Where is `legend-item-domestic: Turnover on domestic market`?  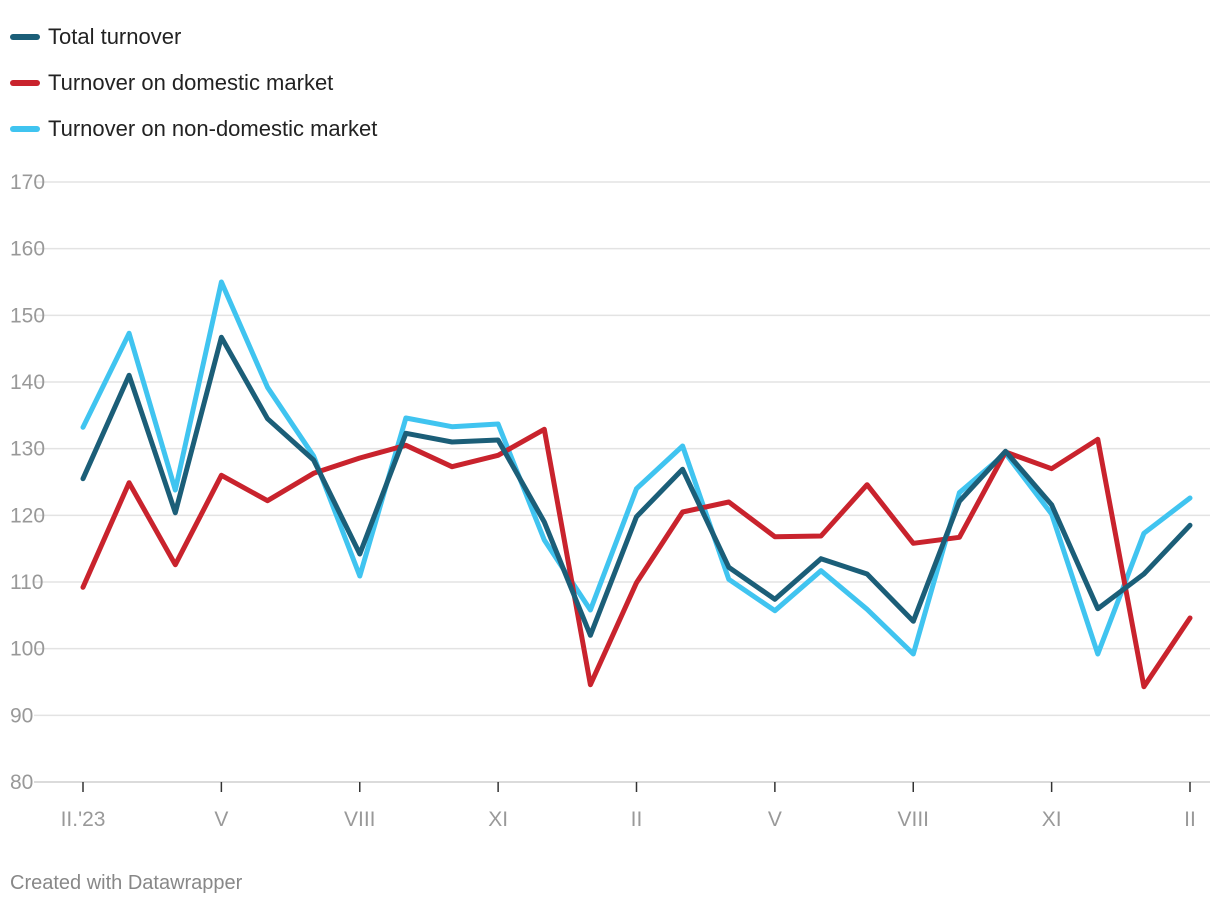
legend-item-domestic: Turnover on domestic market is located at coordinates (193, 83).